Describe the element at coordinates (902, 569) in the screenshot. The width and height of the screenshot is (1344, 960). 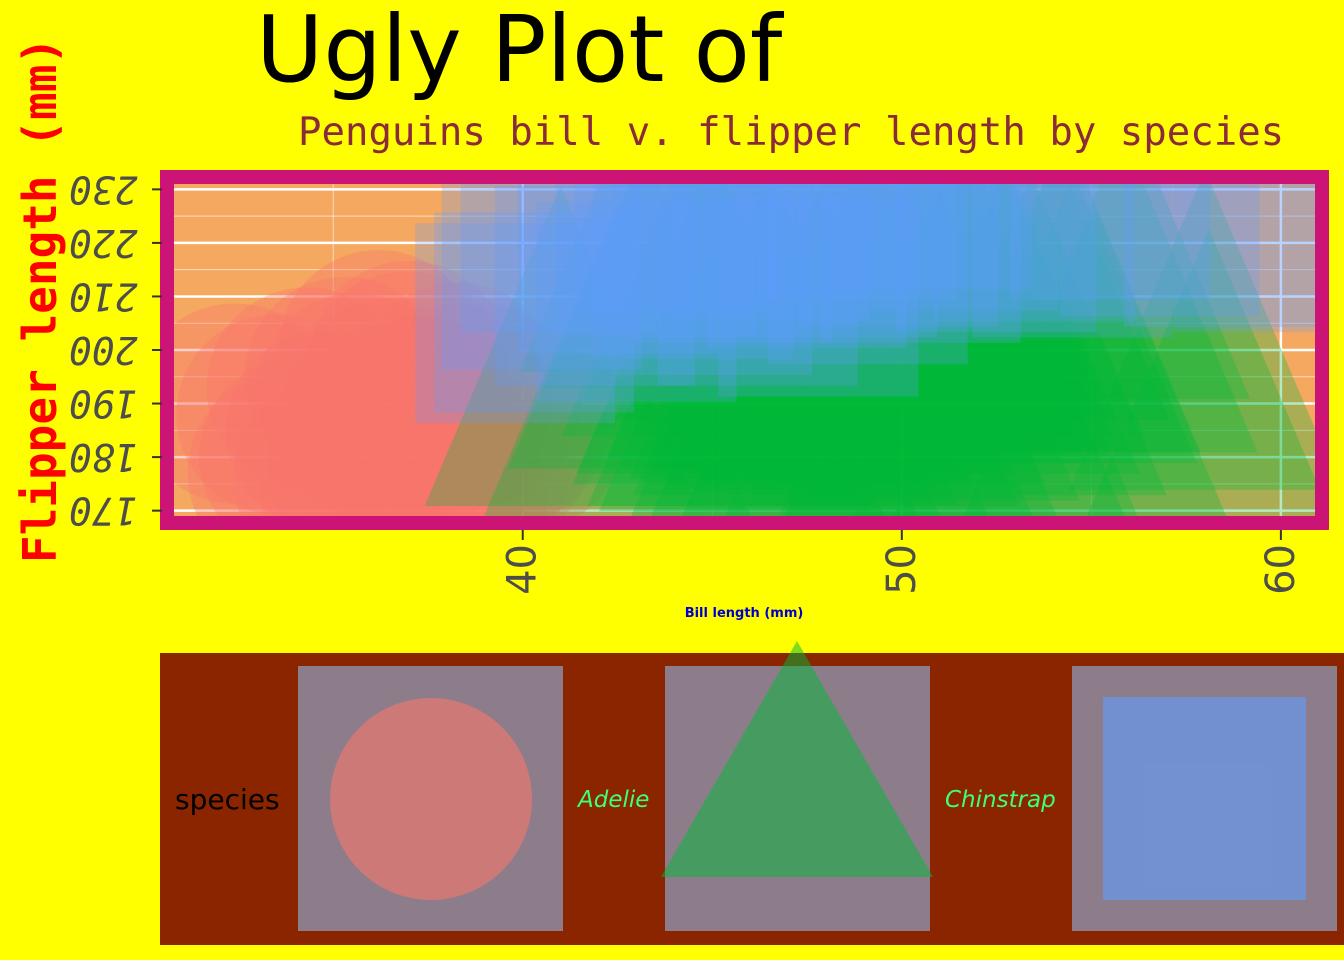
I see `x-tick-label: 50` at that location.